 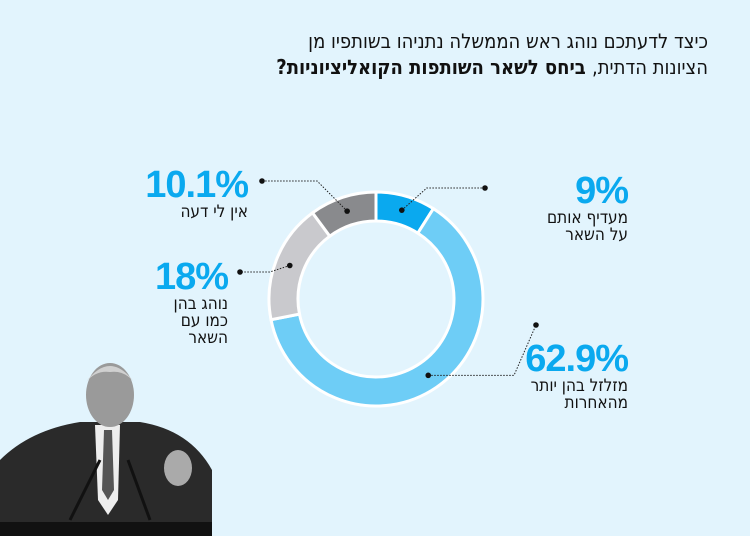 I want to click on category-label: כמו עם, so click(x=204, y=321).